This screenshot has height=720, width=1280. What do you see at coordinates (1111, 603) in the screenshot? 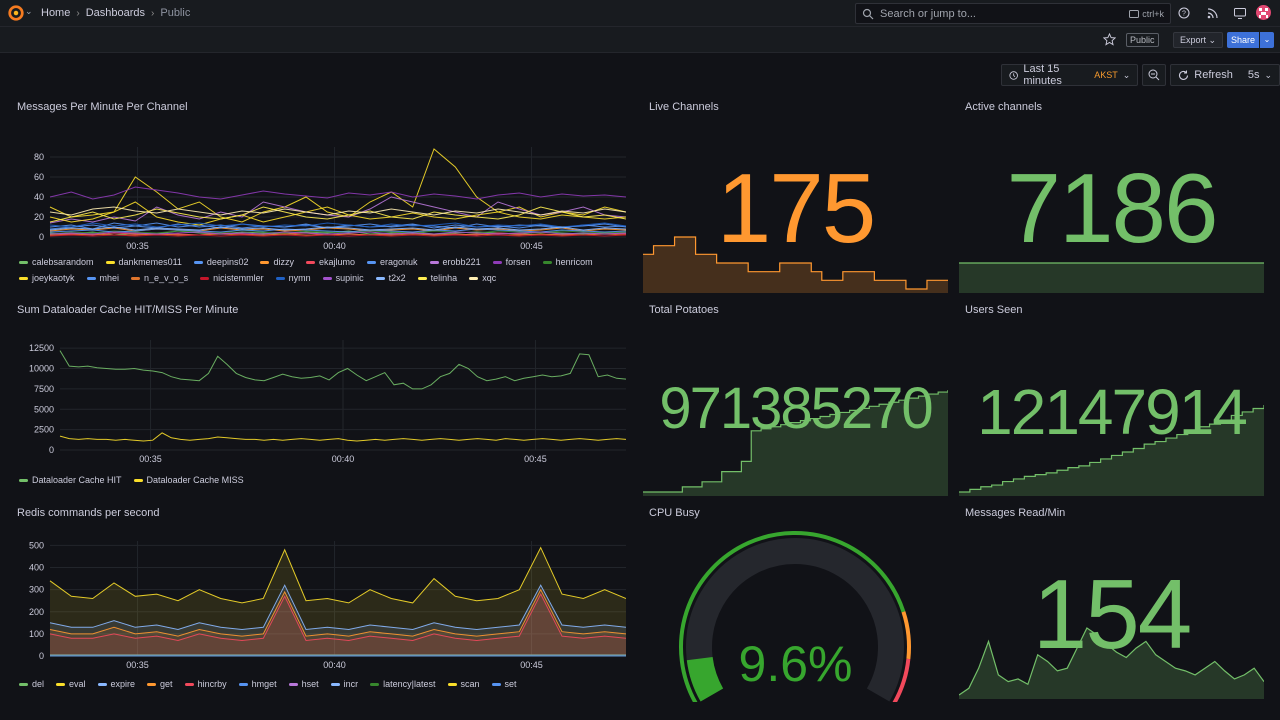
I see `panel-messages-read: Messages Read/Min 154` at bounding box center [1111, 603].